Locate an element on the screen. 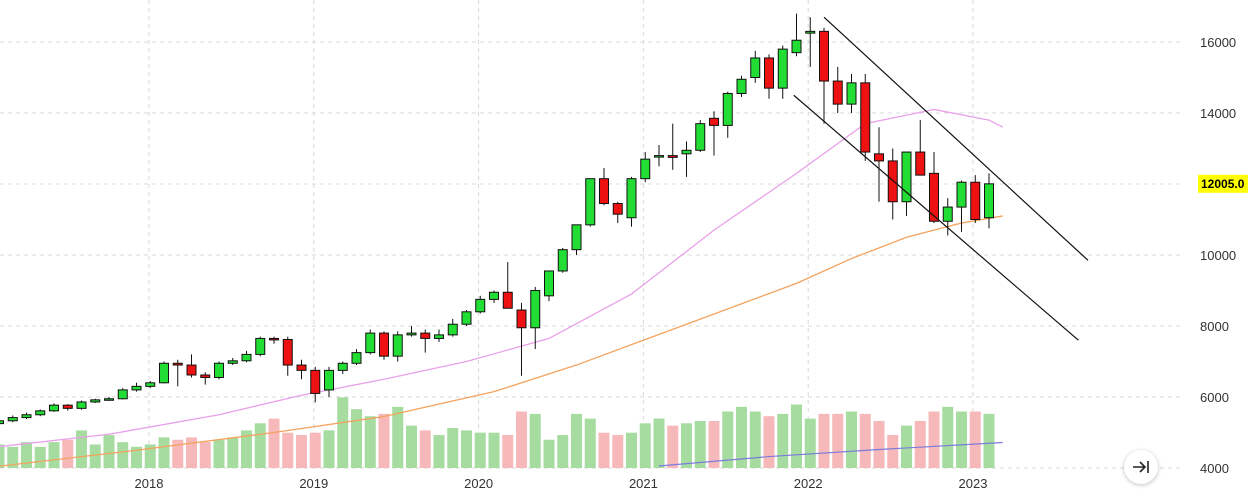 Image resolution: width=1250 pixels, height=496 pixels. last-price-label: 12005.0 is located at coordinates (1223, 184).